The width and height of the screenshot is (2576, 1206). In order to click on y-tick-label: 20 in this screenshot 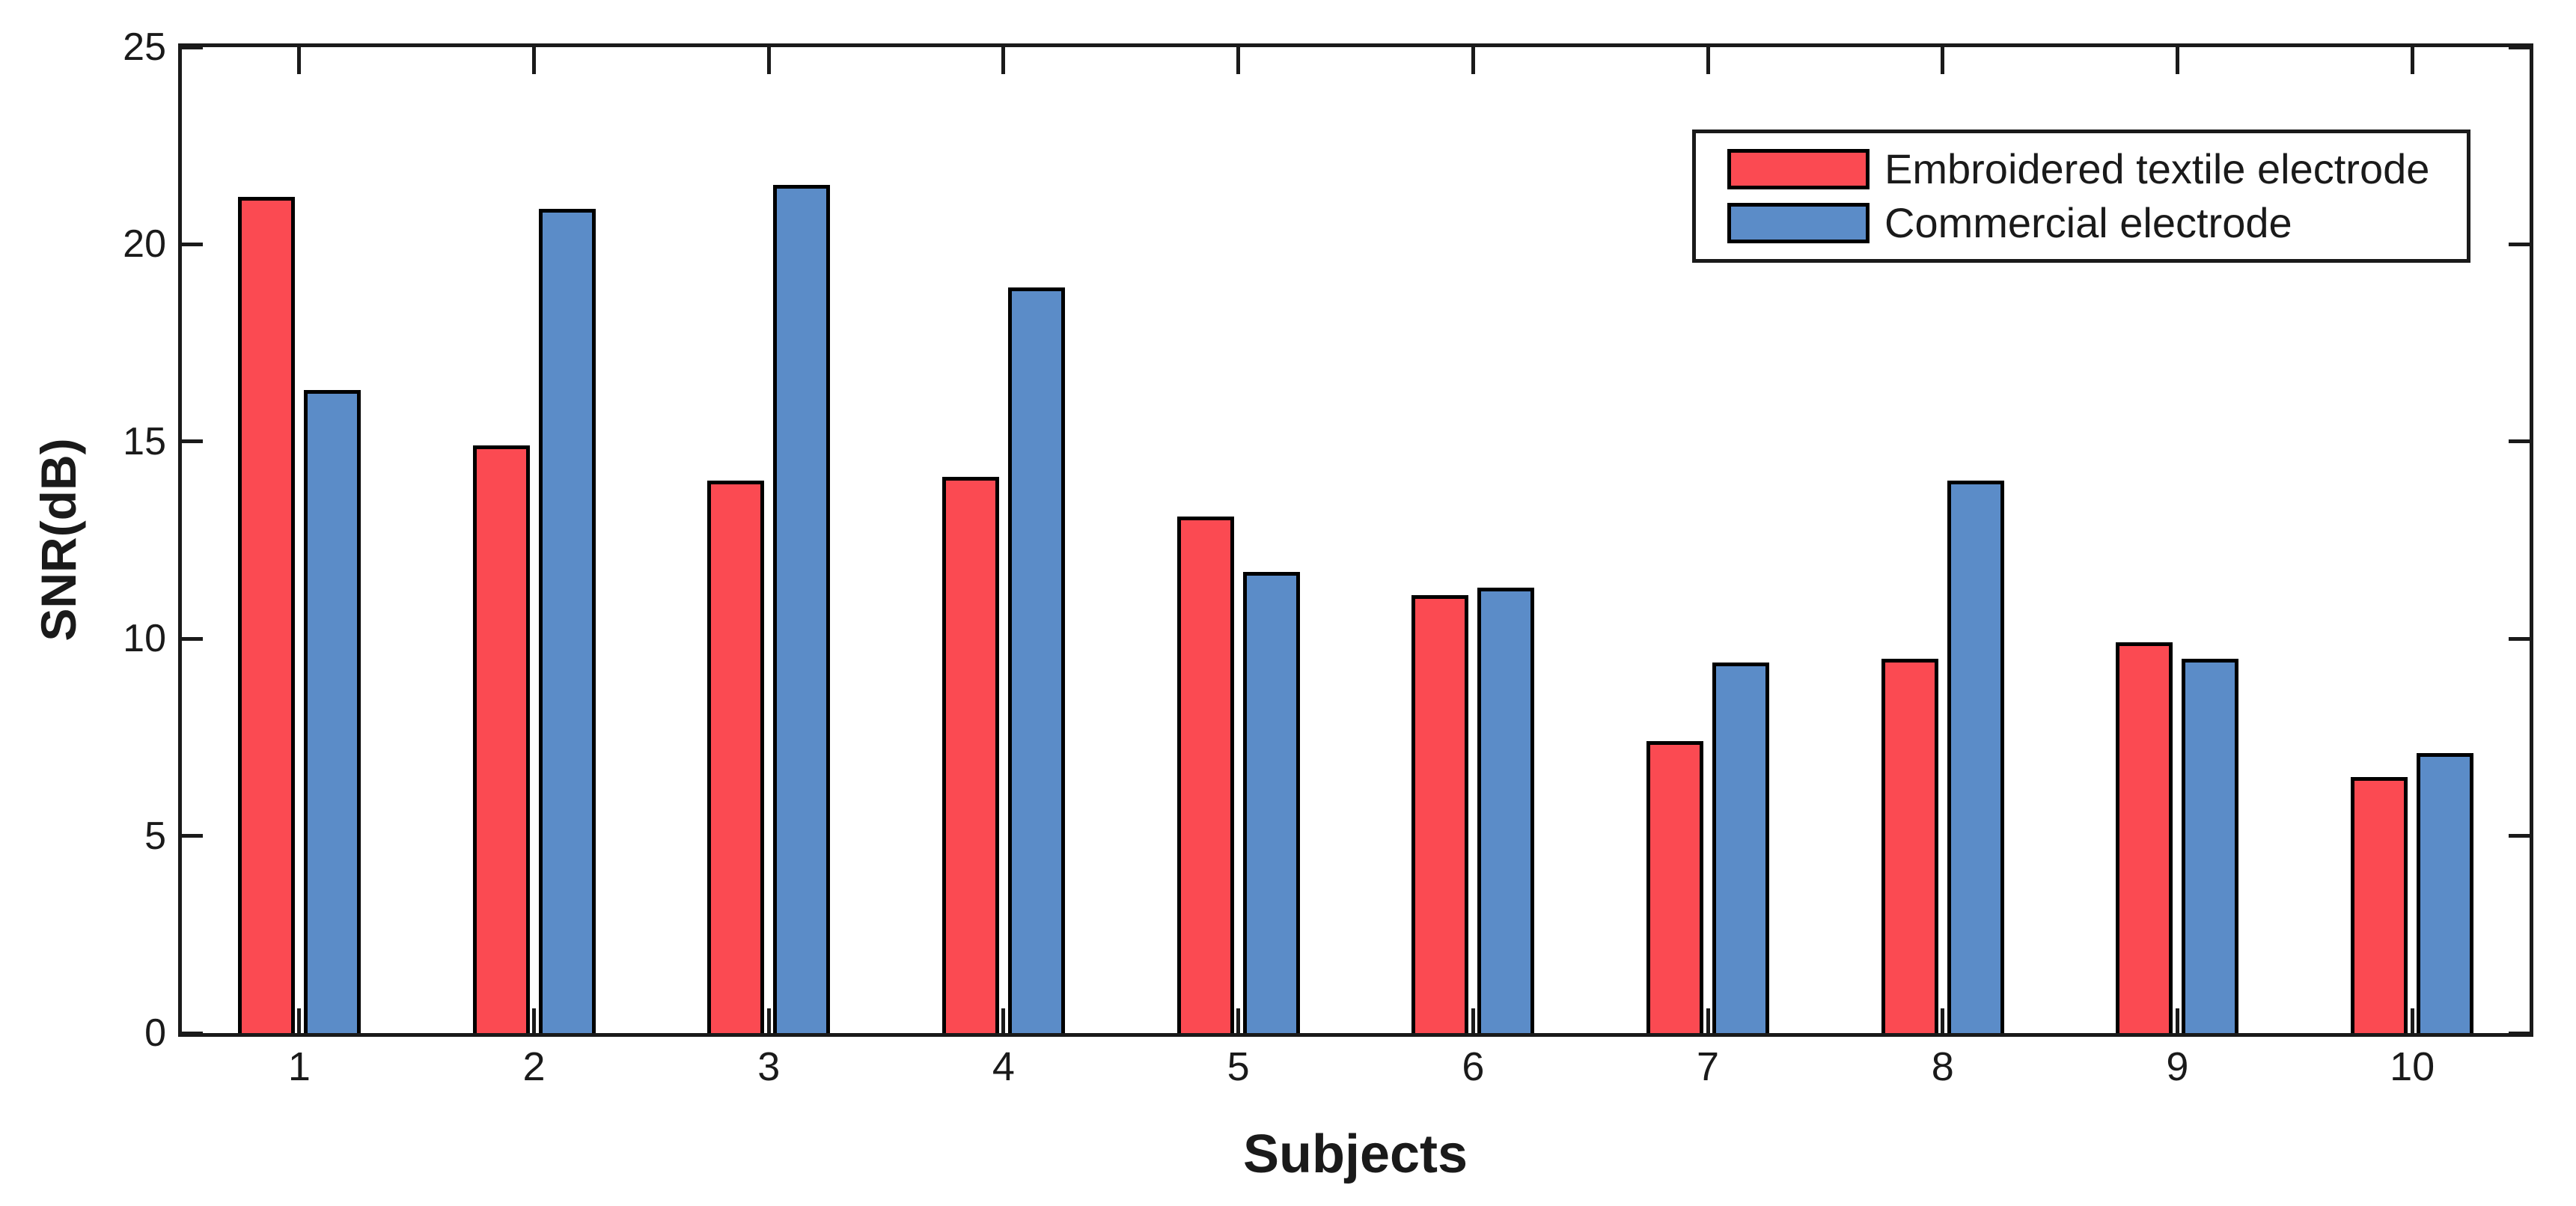, I will do `click(144, 244)`.